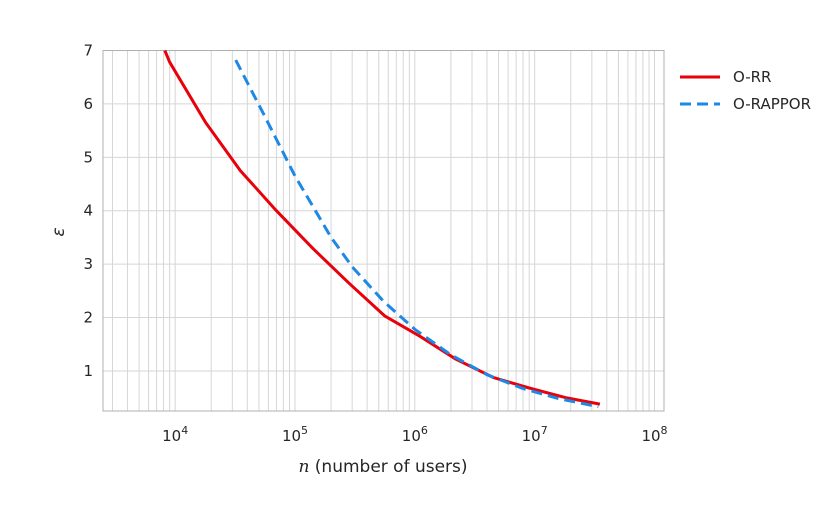 Image resolution: width=831 pixels, height=514 pixels. I want to click on x-axis-label: n (number of users), so click(382, 467).